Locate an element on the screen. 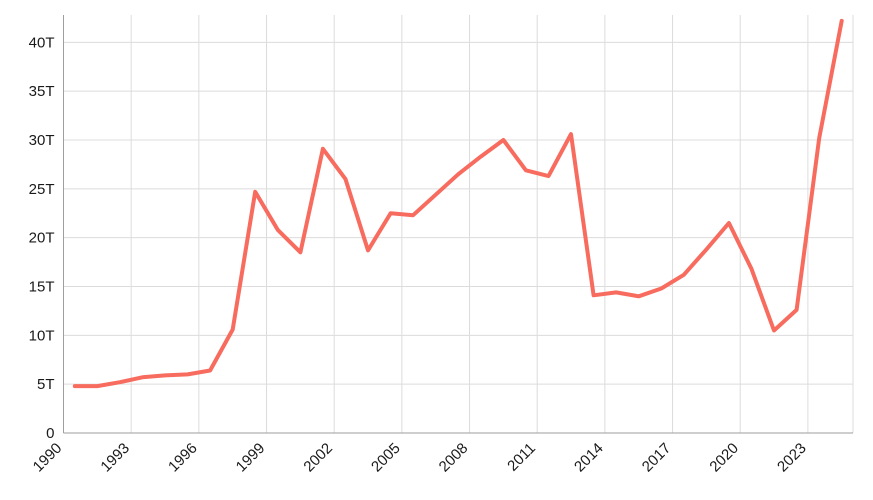  x-tick-label: 1996 is located at coordinates (183, 458).